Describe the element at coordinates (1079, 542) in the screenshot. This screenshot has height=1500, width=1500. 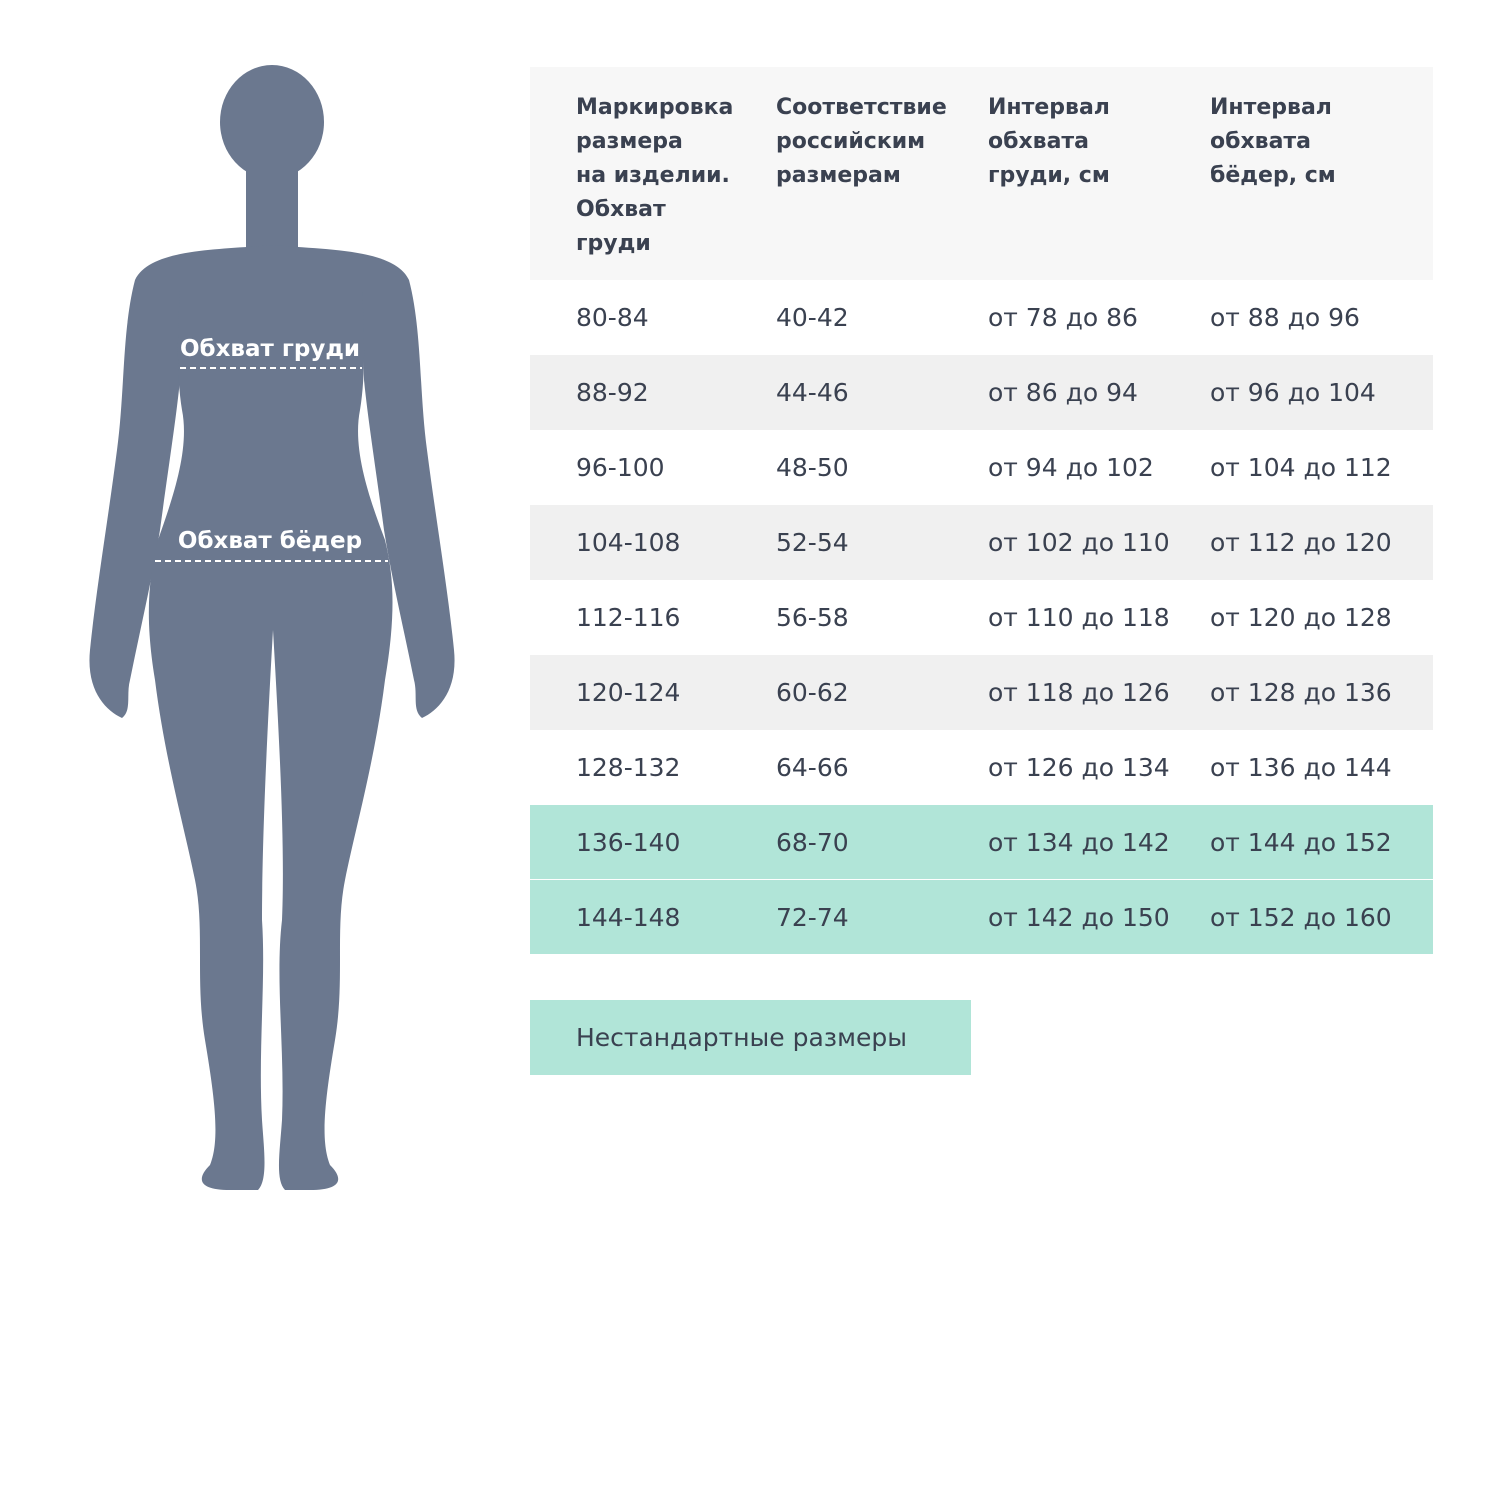
I see `table-cell: от 102 до 110` at that location.